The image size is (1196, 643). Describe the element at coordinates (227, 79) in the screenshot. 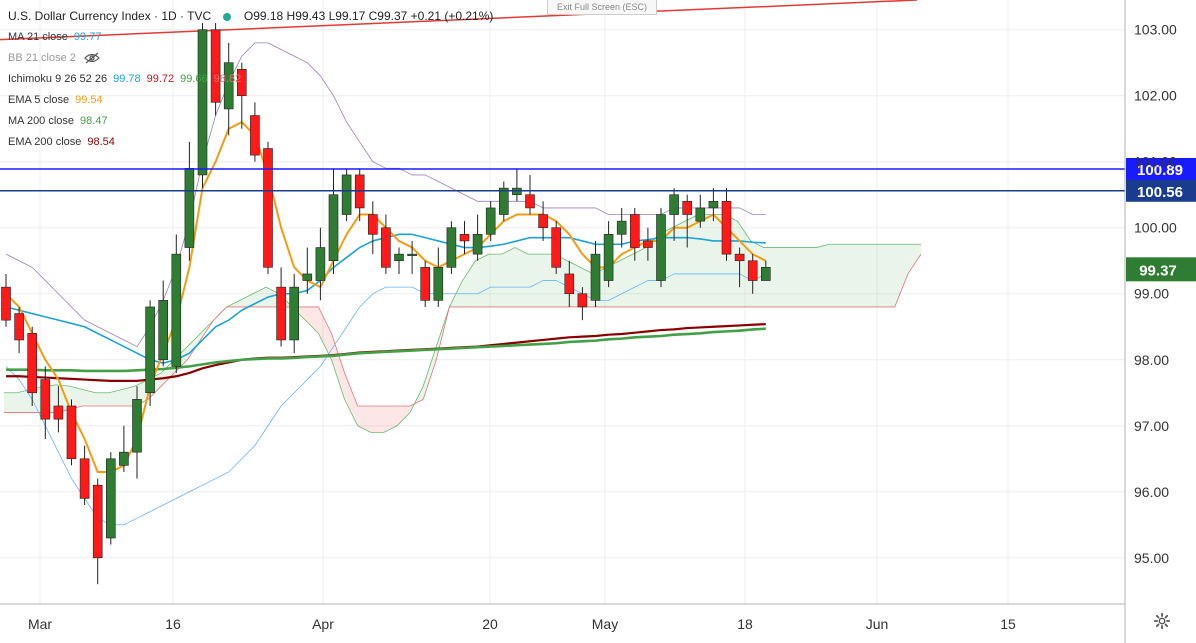

I see `indicator-value: 98.82` at that location.